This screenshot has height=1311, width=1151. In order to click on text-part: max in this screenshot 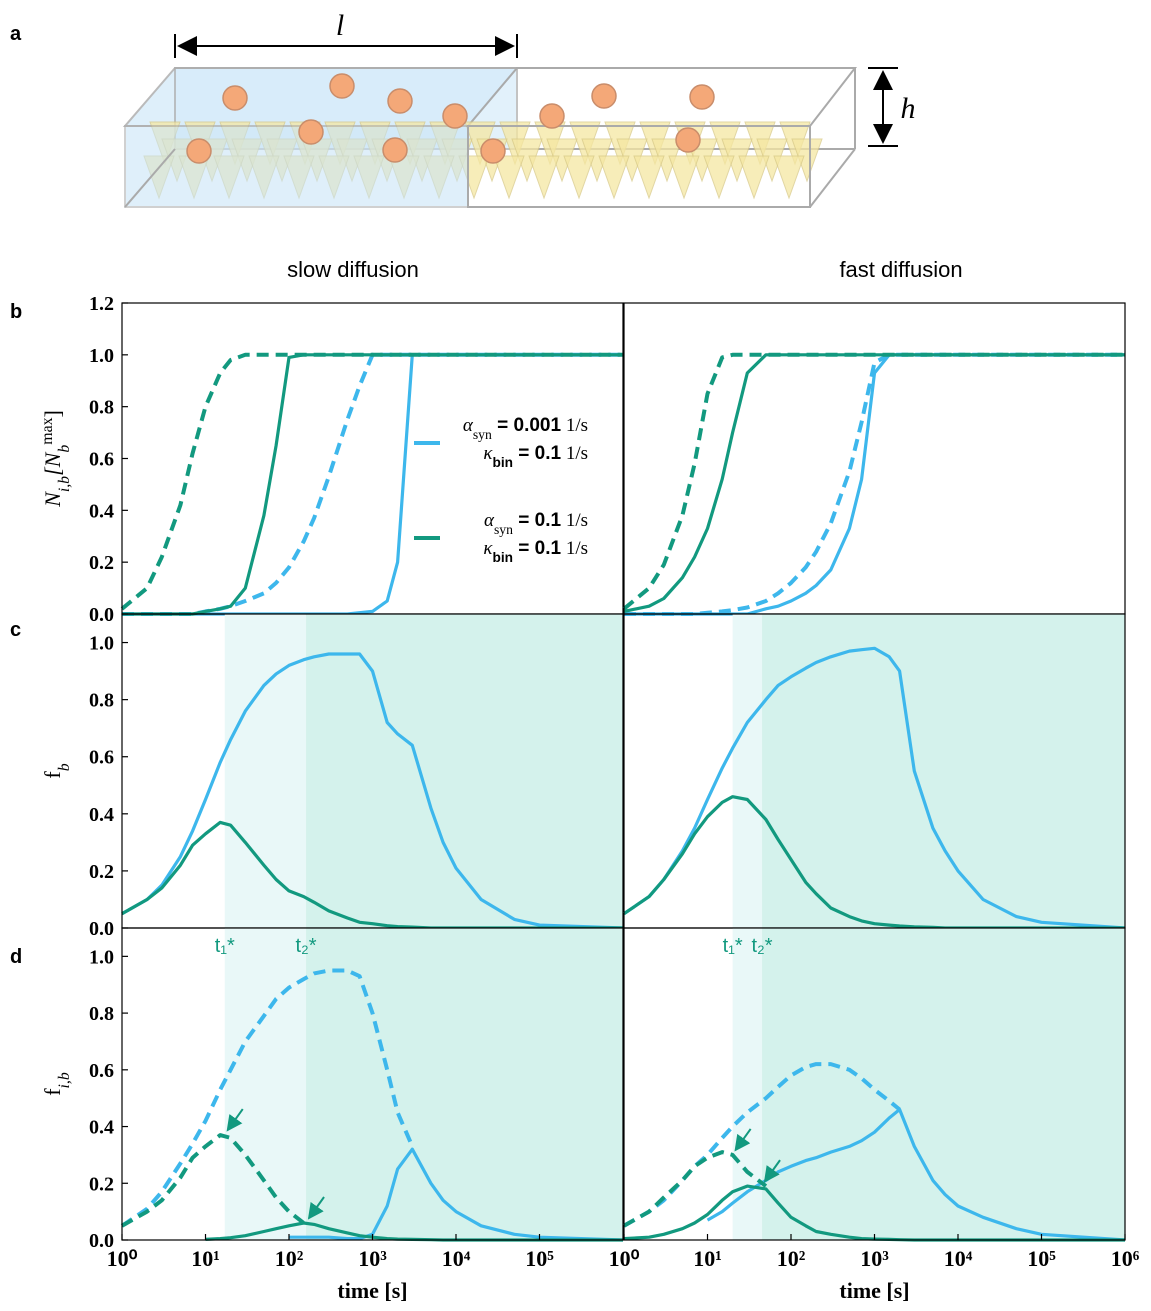, I will do `click(47, 430)`.